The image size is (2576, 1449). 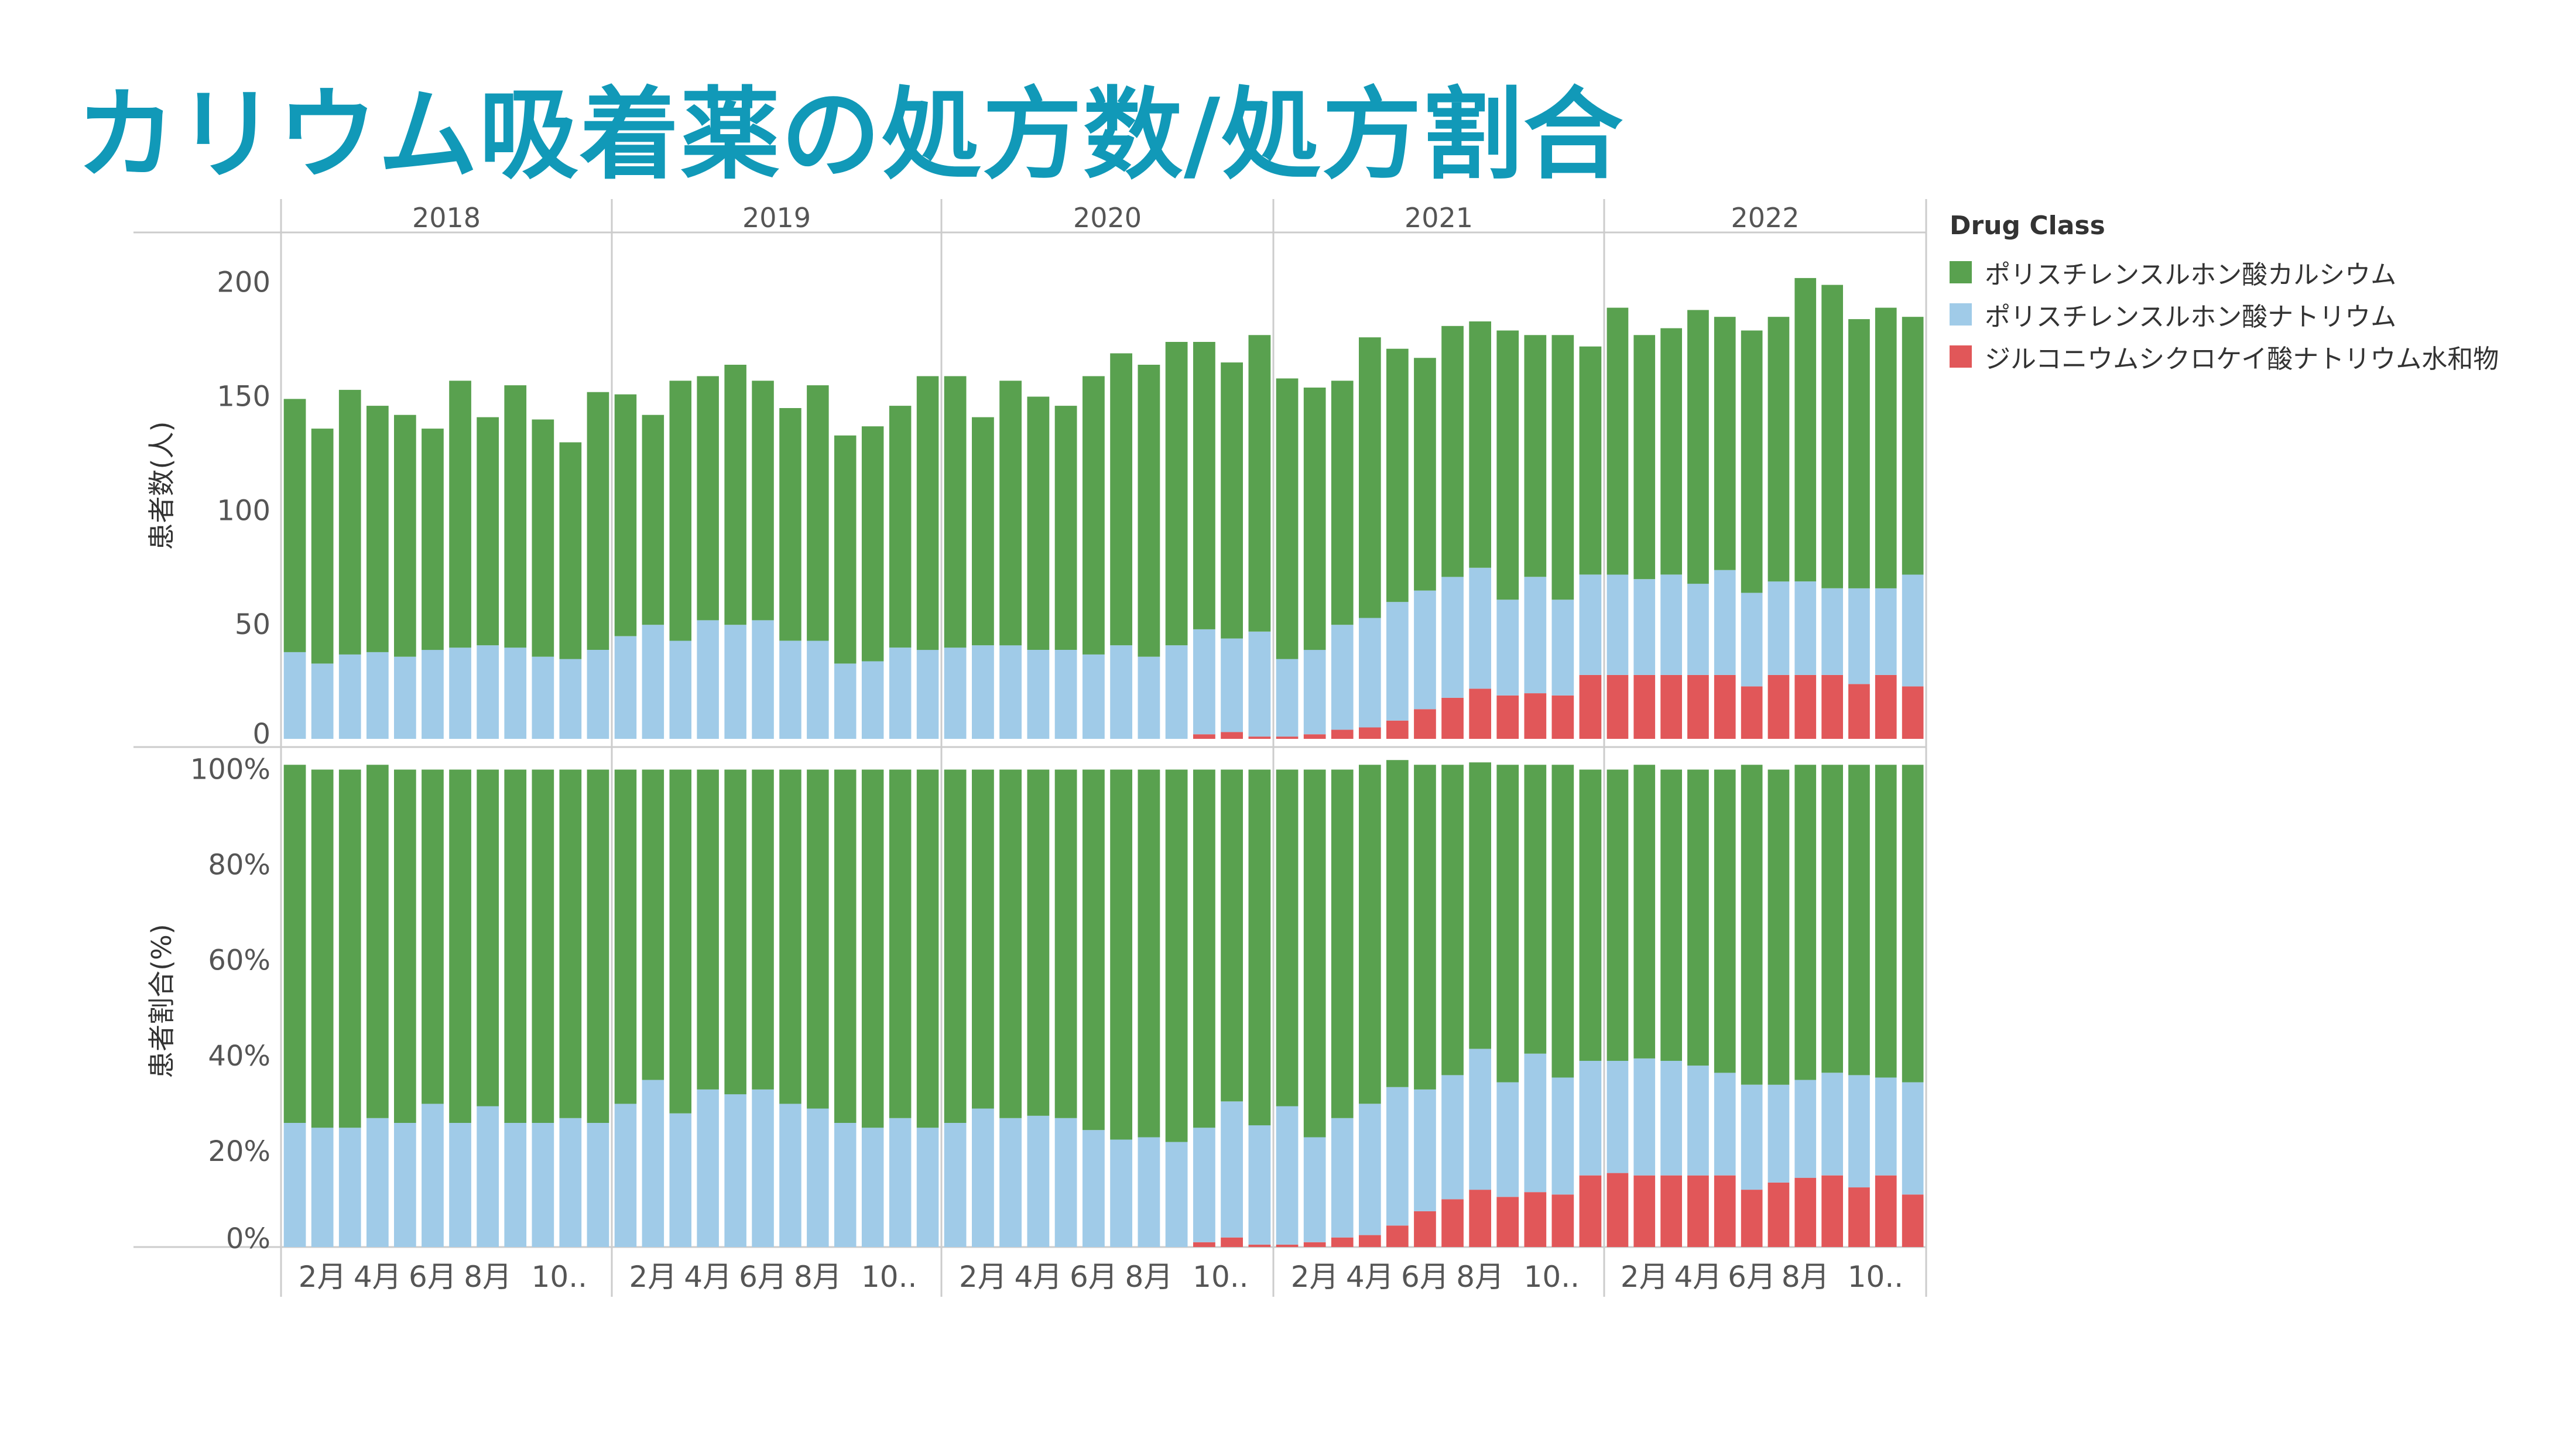 I want to click on month-tick-2020-3: 6月, so click(x=1094, y=1277).